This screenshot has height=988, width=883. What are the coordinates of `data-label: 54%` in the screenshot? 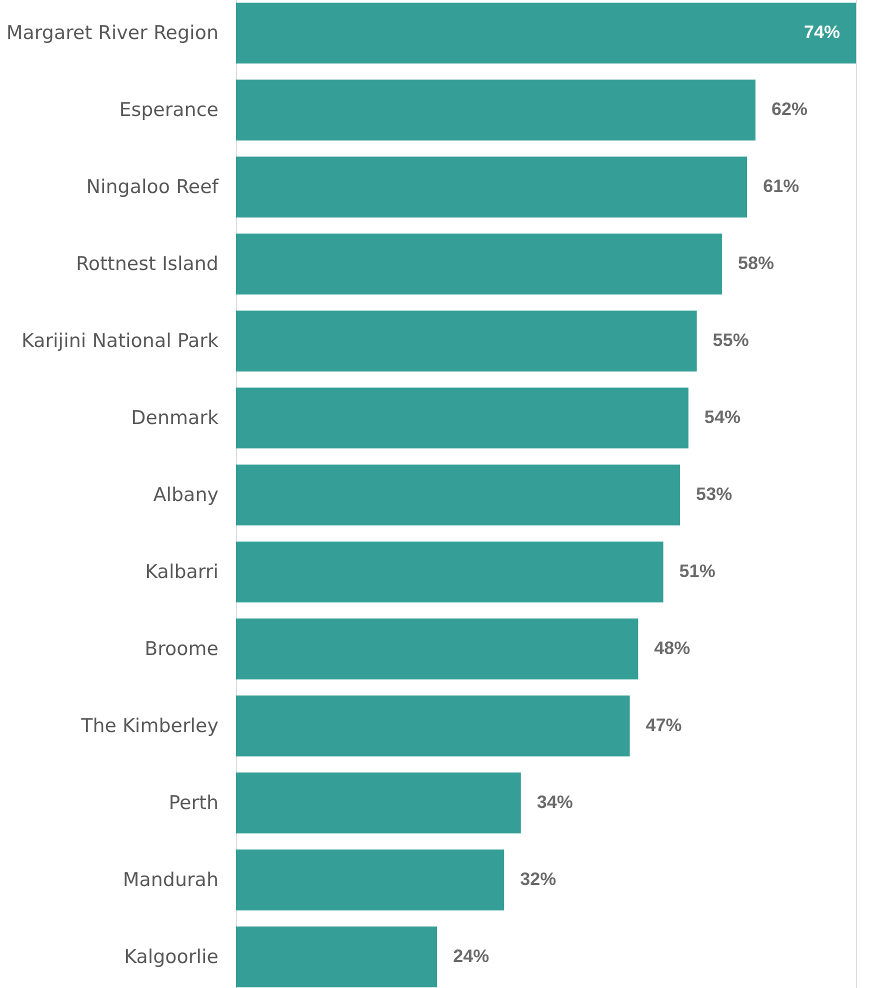 It's located at (722, 417).